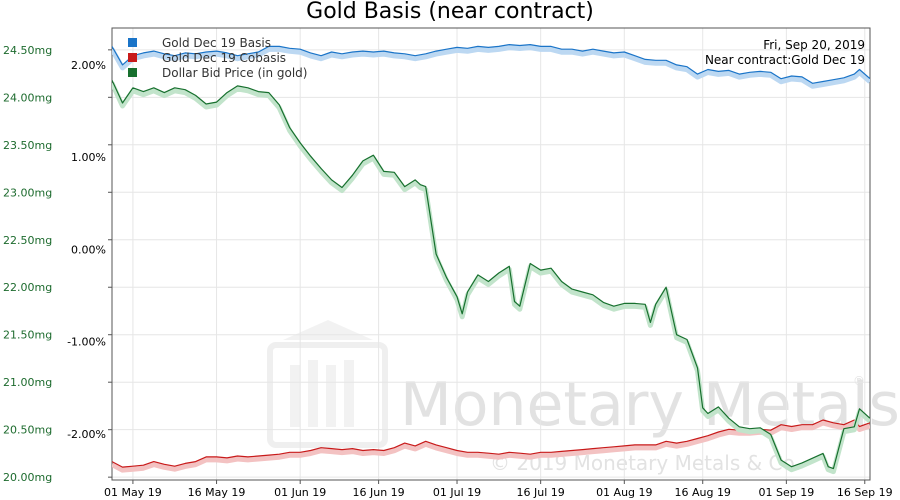 The width and height of the screenshot is (900, 500). I want to click on x-tick-label: 16 Aug 19, so click(702, 492).